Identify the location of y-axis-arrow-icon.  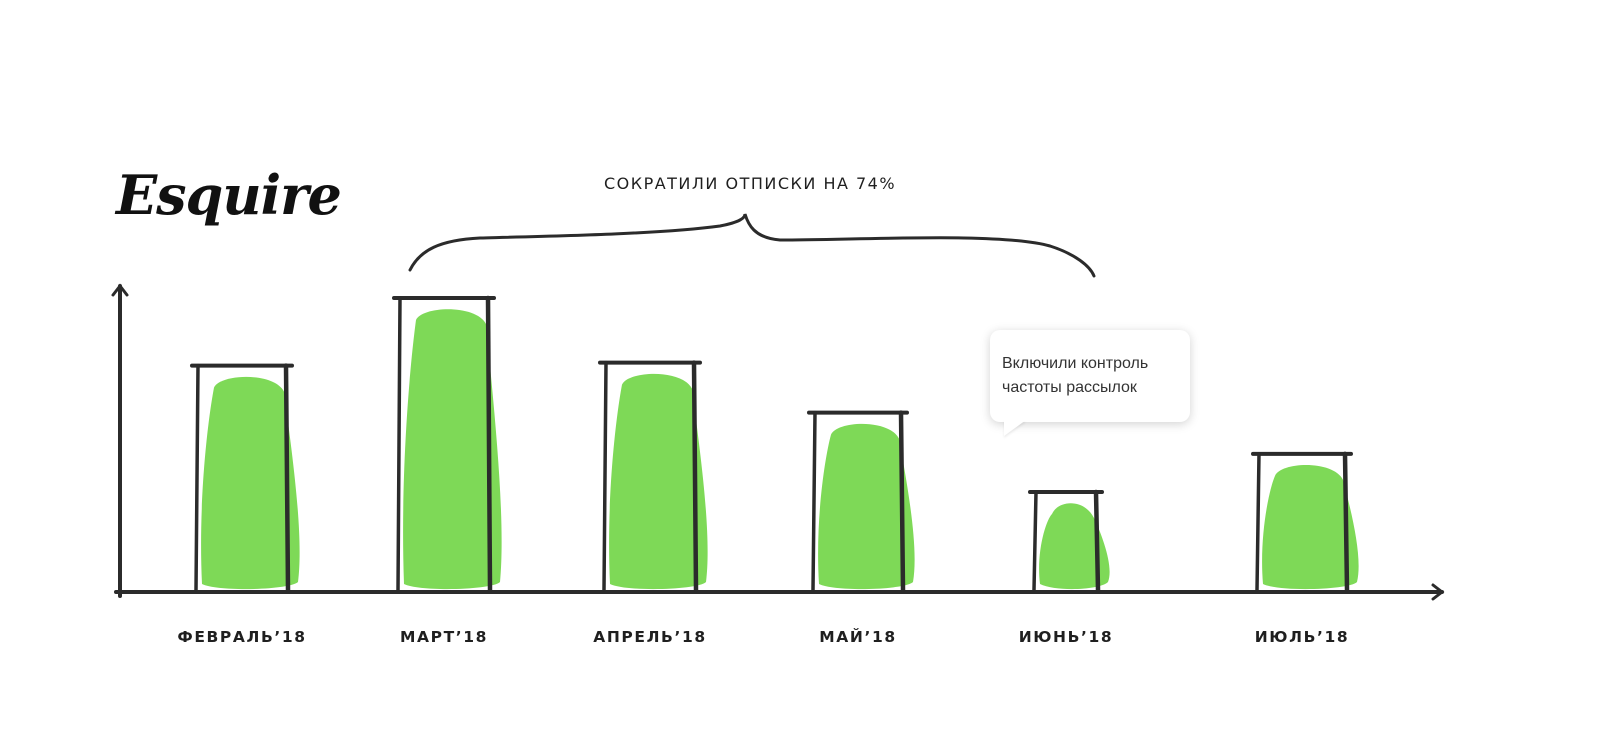
(120, 290).